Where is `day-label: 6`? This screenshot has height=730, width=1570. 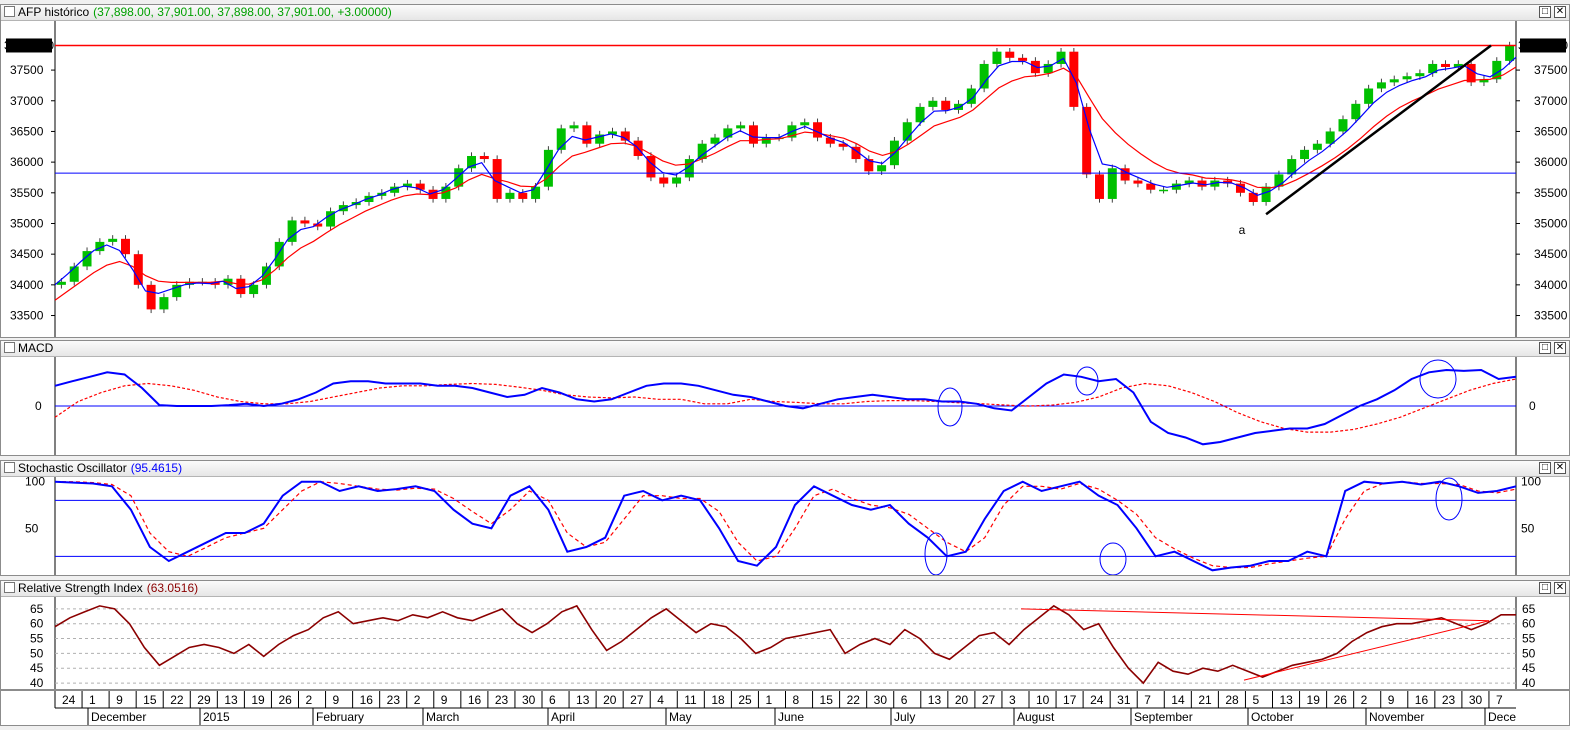 day-label: 6 is located at coordinates (552, 700).